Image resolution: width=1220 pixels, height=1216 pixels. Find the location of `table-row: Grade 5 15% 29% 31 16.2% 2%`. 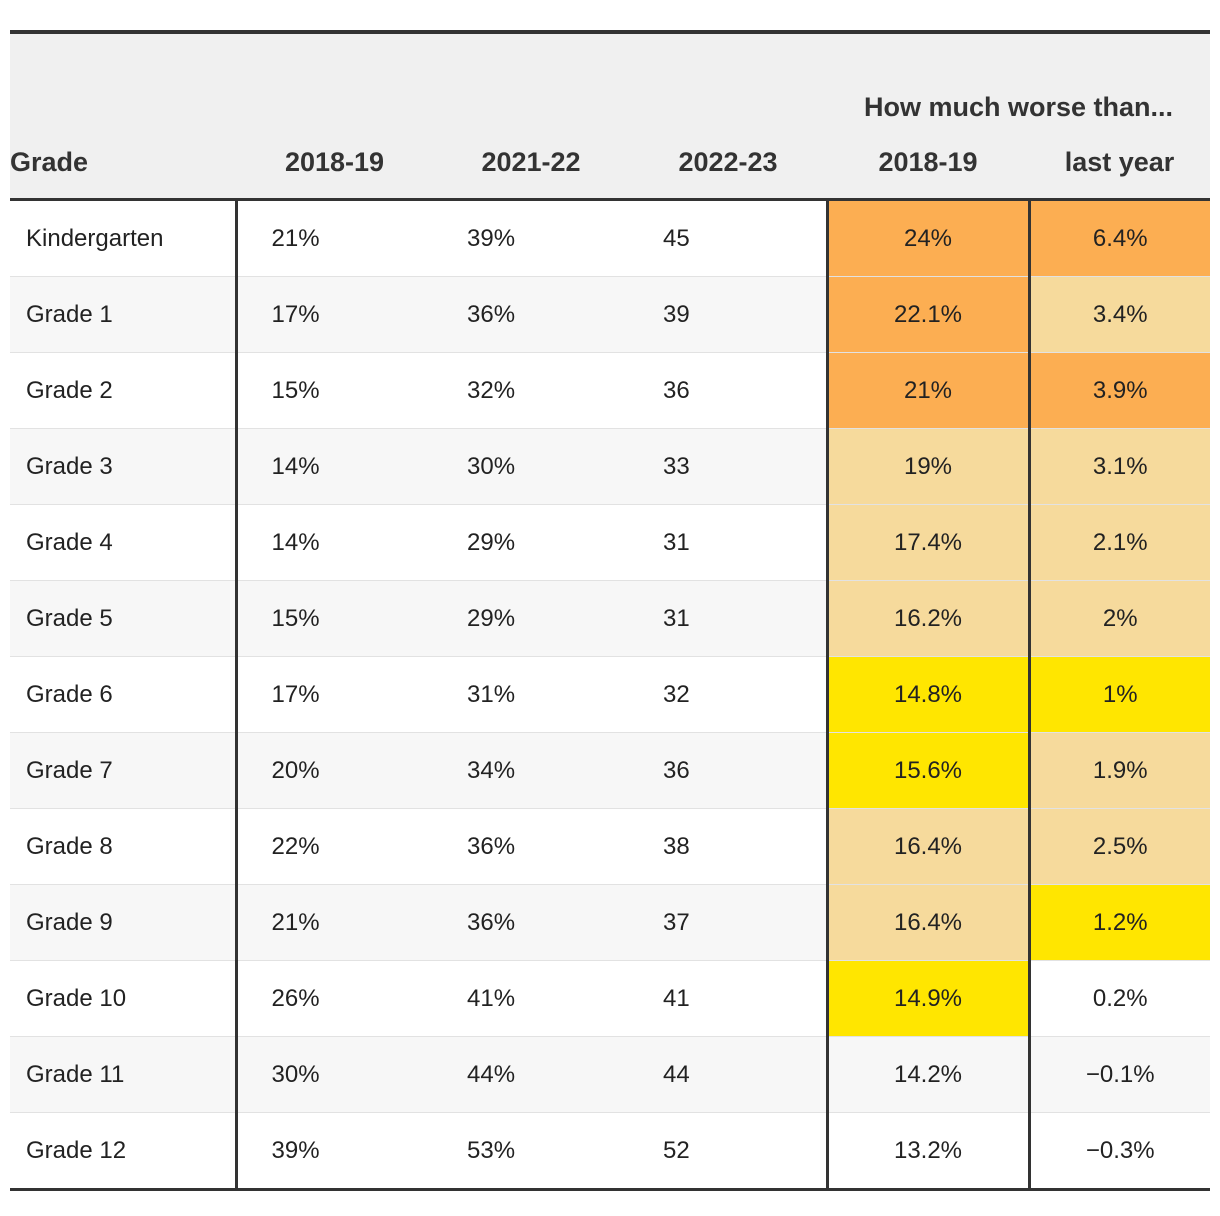

table-row: Grade 5 15% 29% 31 16.2% 2% is located at coordinates (610, 618).